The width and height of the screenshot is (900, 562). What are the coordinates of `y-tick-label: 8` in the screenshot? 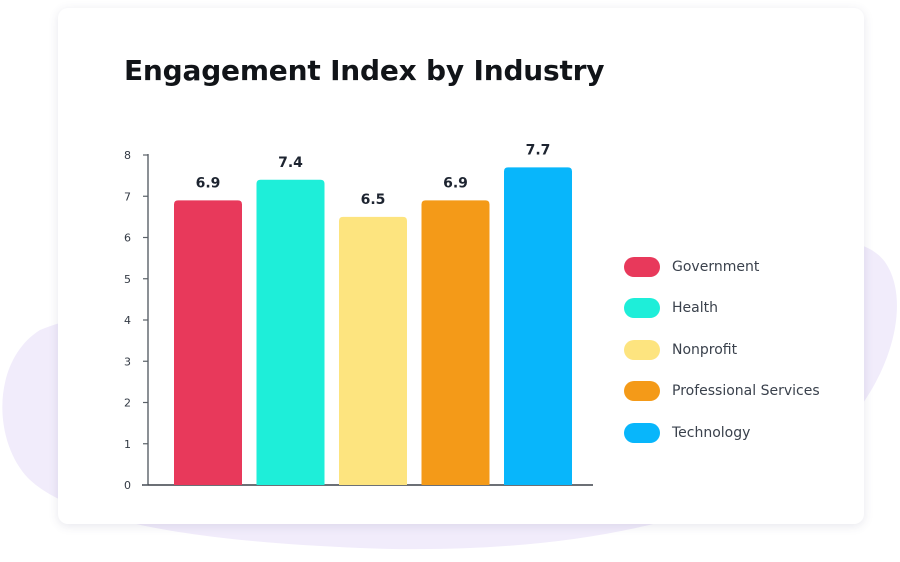 It's located at (127, 155).